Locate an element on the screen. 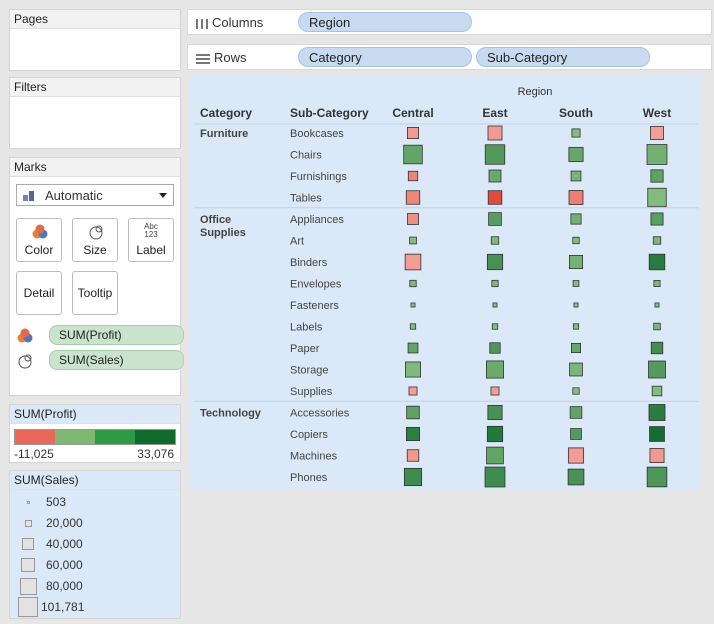 Image resolution: width=714 pixels, height=624 pixels. category-label: Office is located at coordinates (215, 220).